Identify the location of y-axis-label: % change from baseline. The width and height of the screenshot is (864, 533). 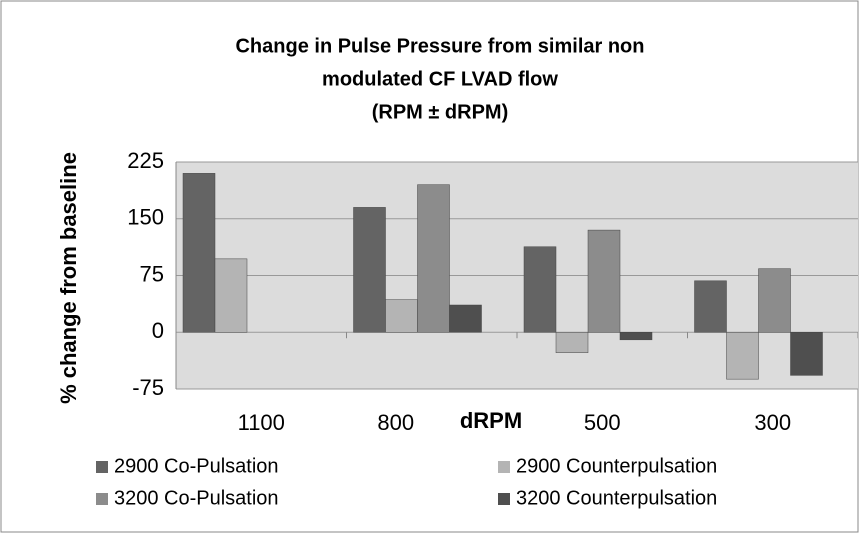
(68, 278).